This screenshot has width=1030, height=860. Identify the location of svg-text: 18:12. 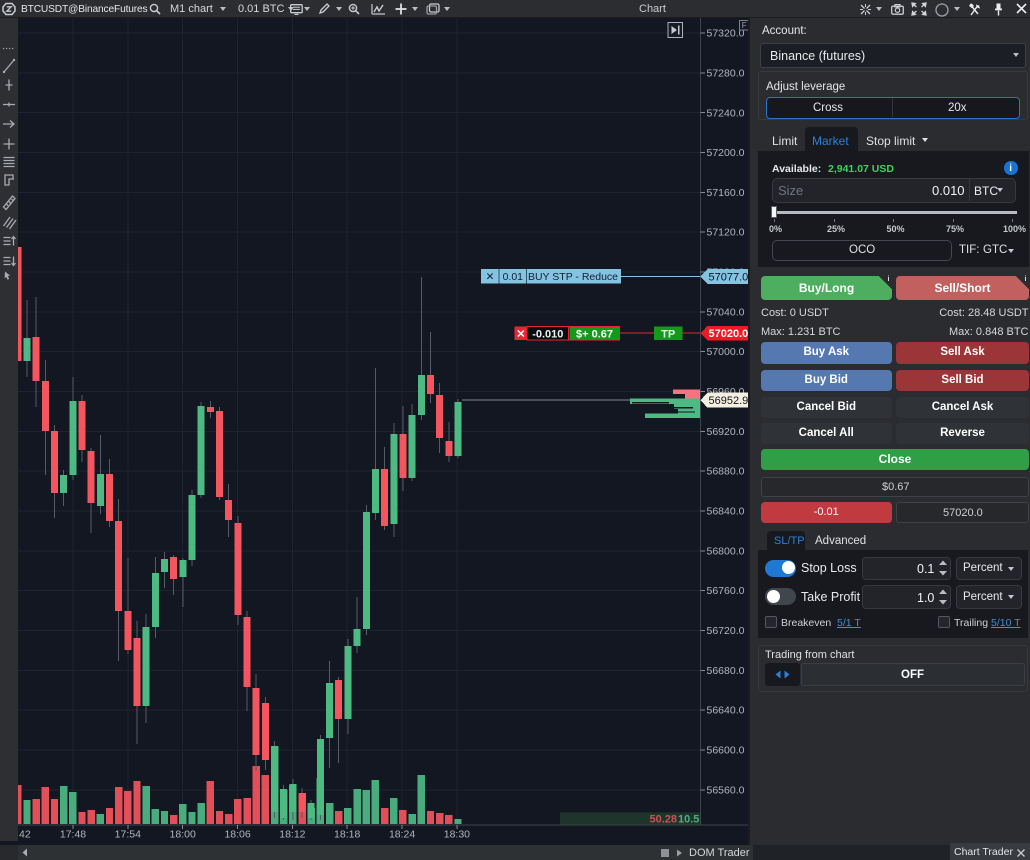
(292, 835).